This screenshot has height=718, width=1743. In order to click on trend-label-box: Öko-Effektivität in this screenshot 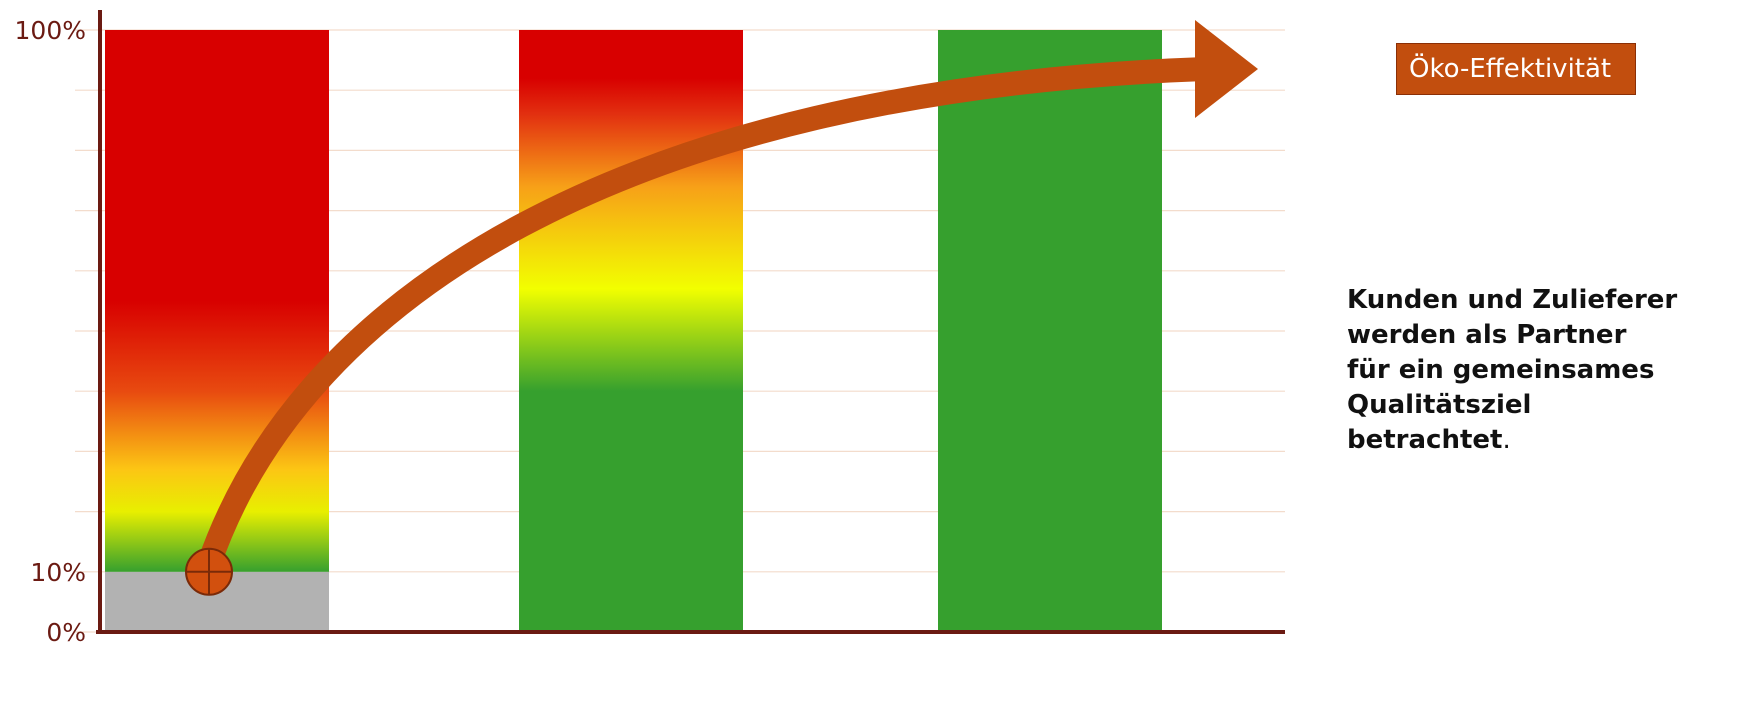, I will do `click(1516, 69)`.